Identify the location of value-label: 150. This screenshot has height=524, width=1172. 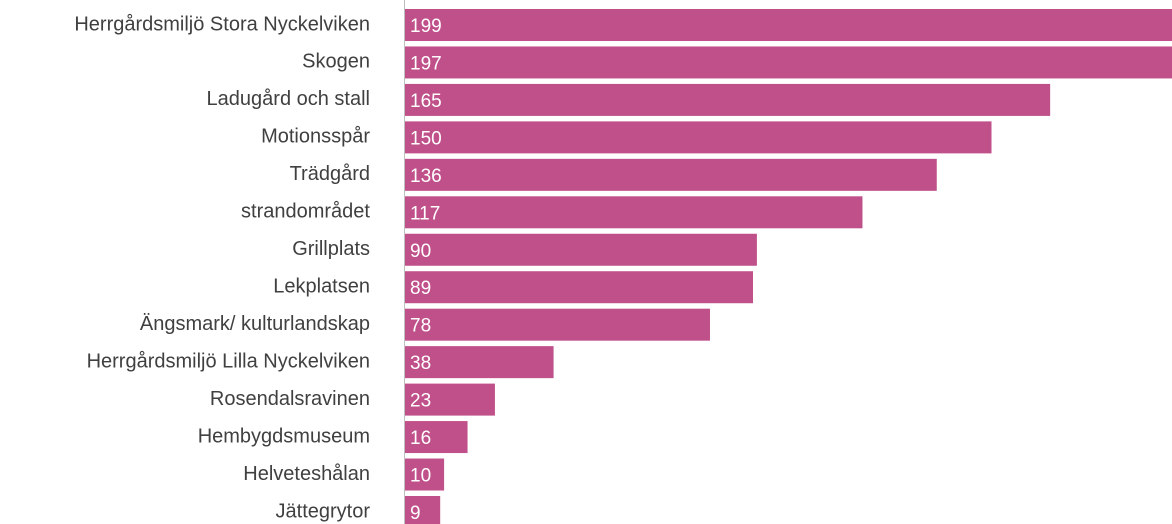
(426, 138).